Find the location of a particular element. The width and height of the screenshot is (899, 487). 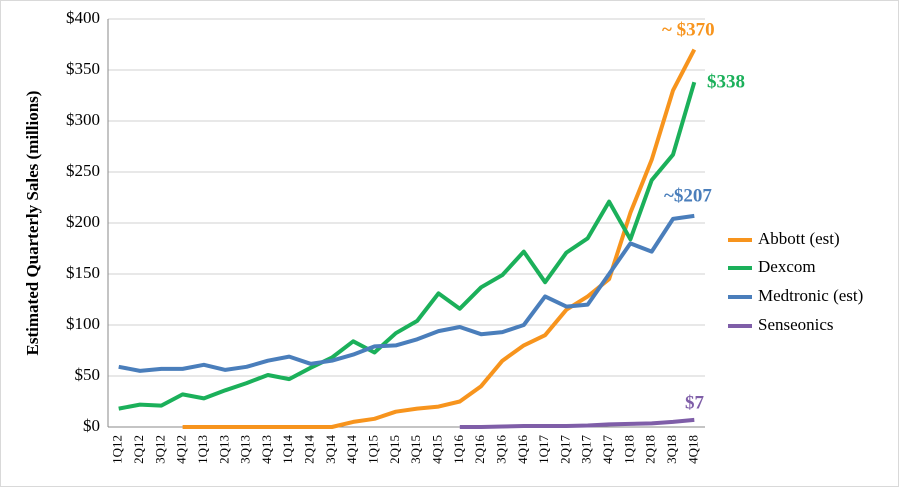

legend-label: Senseonics is located at coordinates (796, 324).